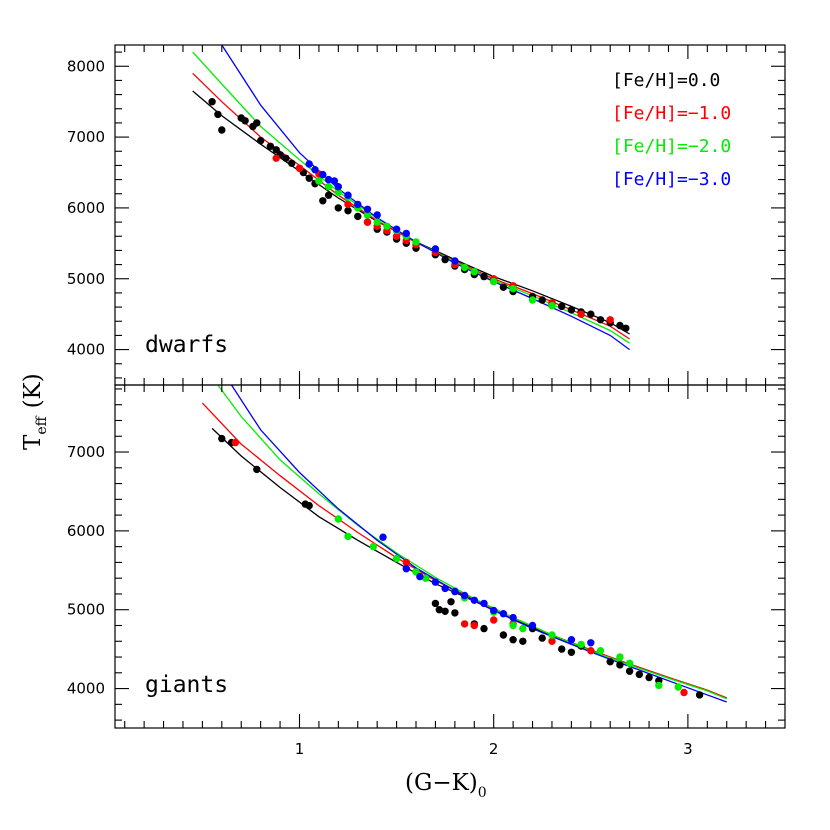 Image resolution: width=830 pixels, height=830 pixels. I want to click on giants-ytick-label: 5000, so click(86, 610).